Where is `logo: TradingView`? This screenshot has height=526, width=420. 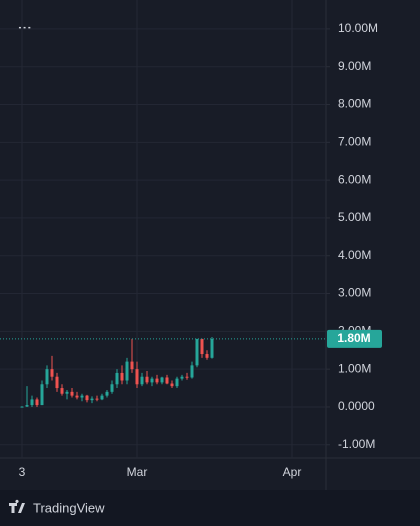
logo: TradingView is located at coordinates (57, 507).